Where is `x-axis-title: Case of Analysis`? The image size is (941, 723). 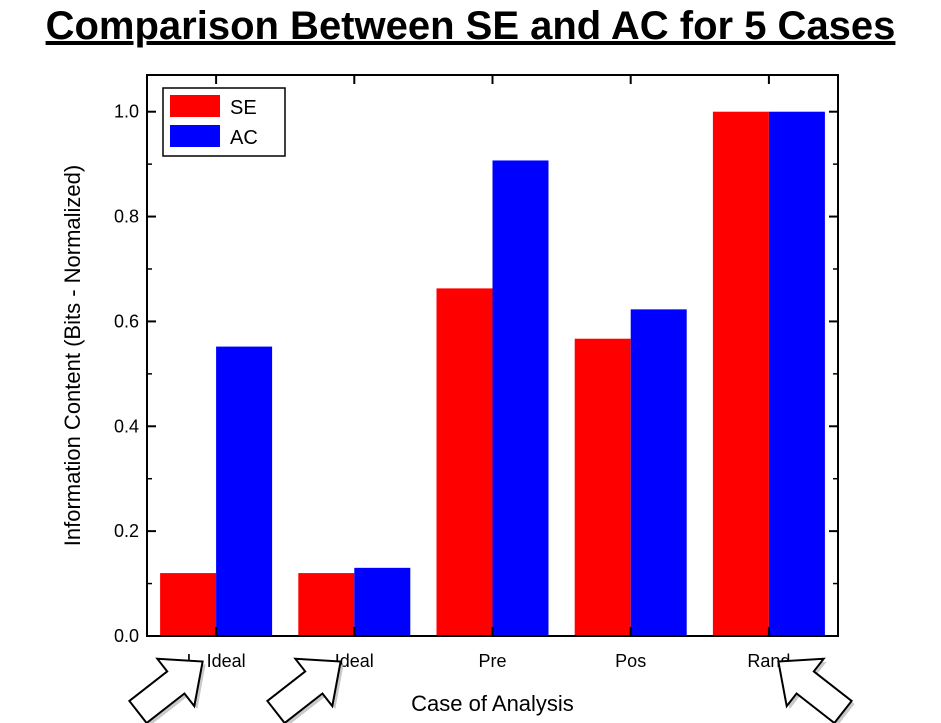
x-axis-title: Case of Analysis is located at coordinates (492, 703).